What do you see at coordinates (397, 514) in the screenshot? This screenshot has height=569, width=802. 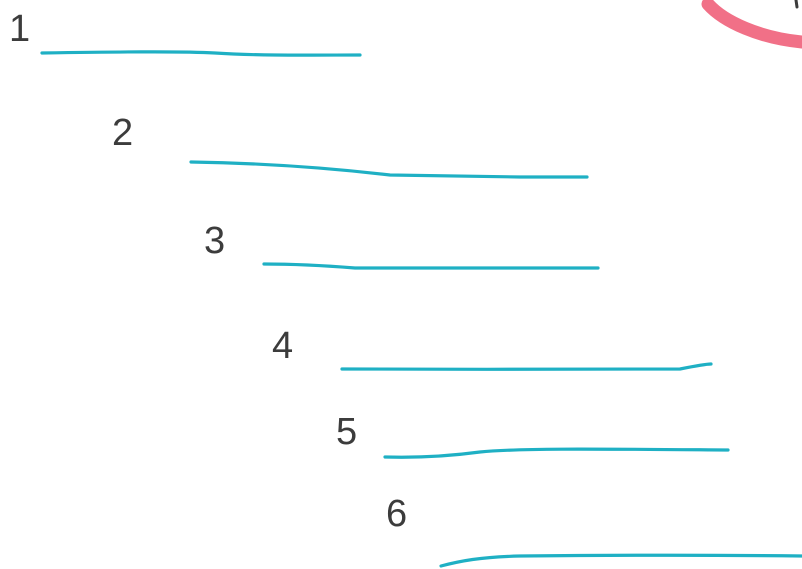 I see `item-number-6: 6` at bounding box center [397, 514].